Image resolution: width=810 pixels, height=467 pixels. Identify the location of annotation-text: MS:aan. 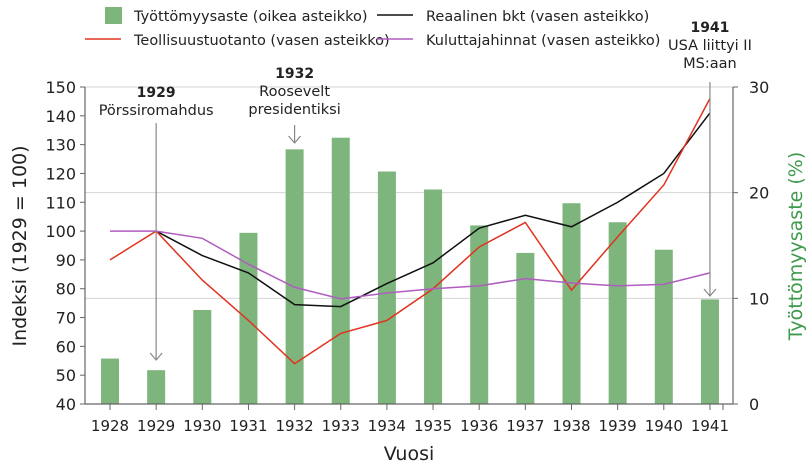
(710, 64).